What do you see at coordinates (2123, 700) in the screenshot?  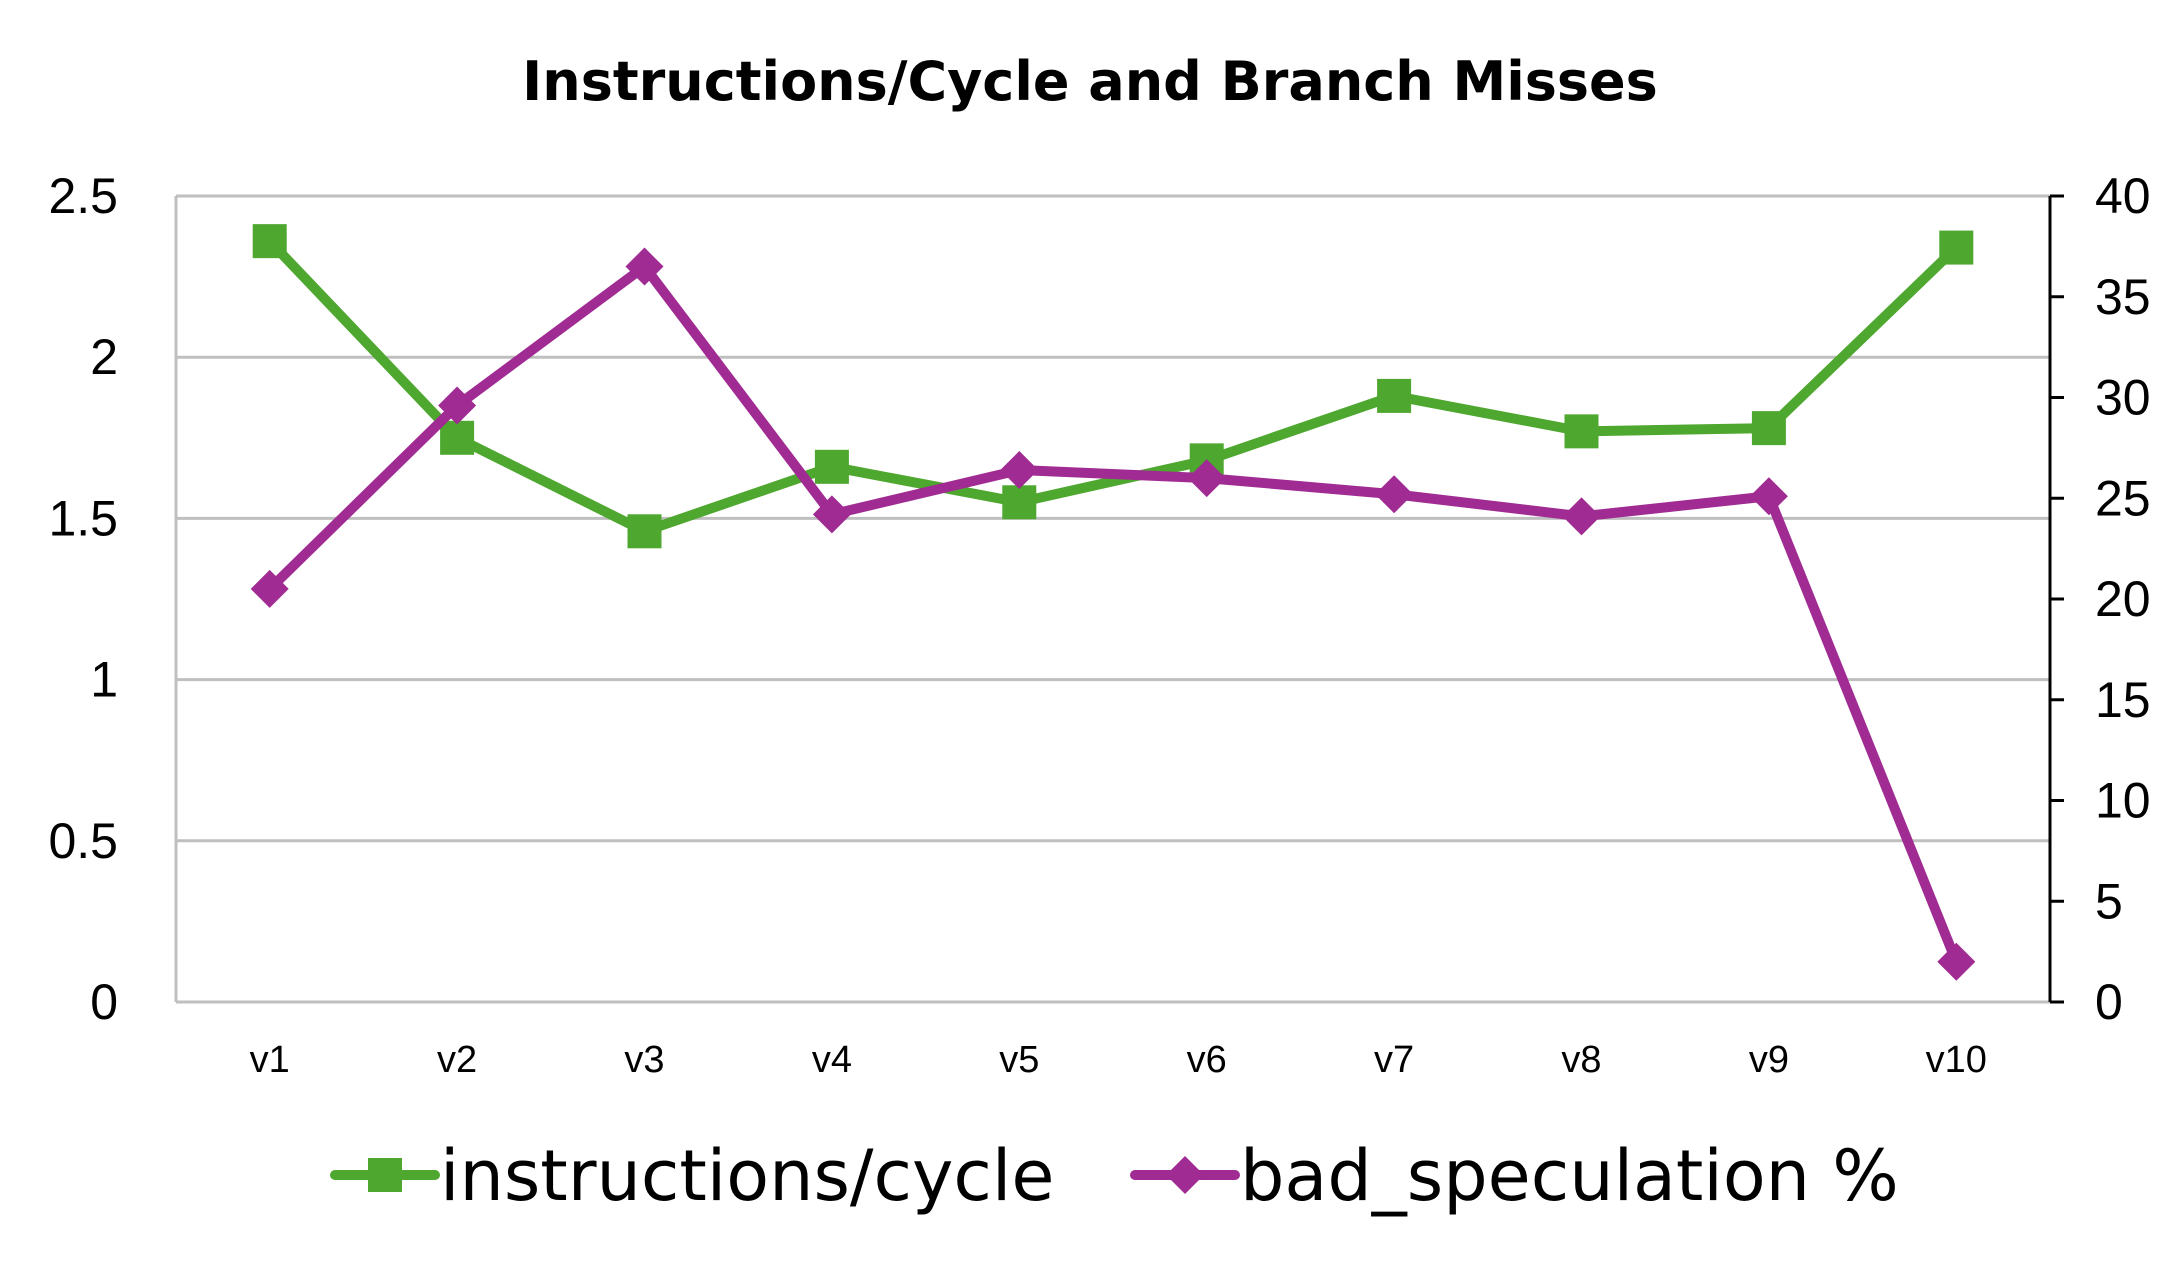 I see `y-right-tick-label: 15` at bounding box center [2123, 700].